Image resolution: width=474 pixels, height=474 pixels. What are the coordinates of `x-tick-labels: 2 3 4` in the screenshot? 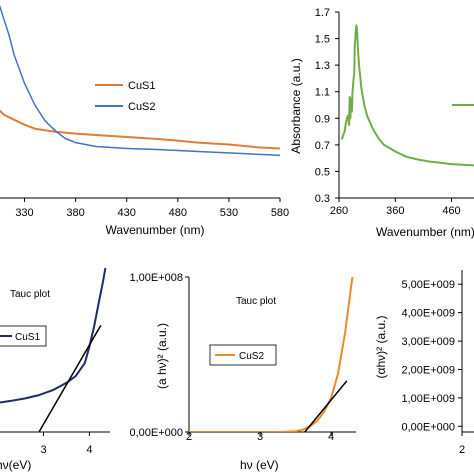 It's located at (260, 437).